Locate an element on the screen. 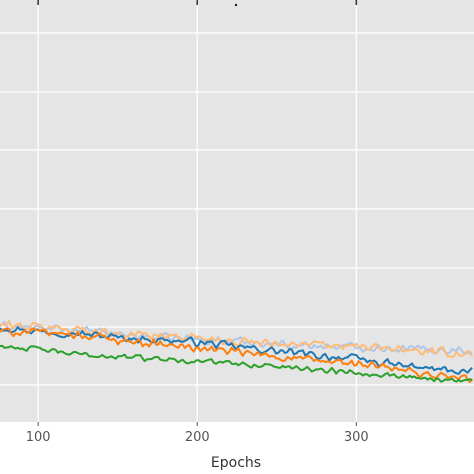  x-axis-label: Epochs is located at coordinates (236, 463).